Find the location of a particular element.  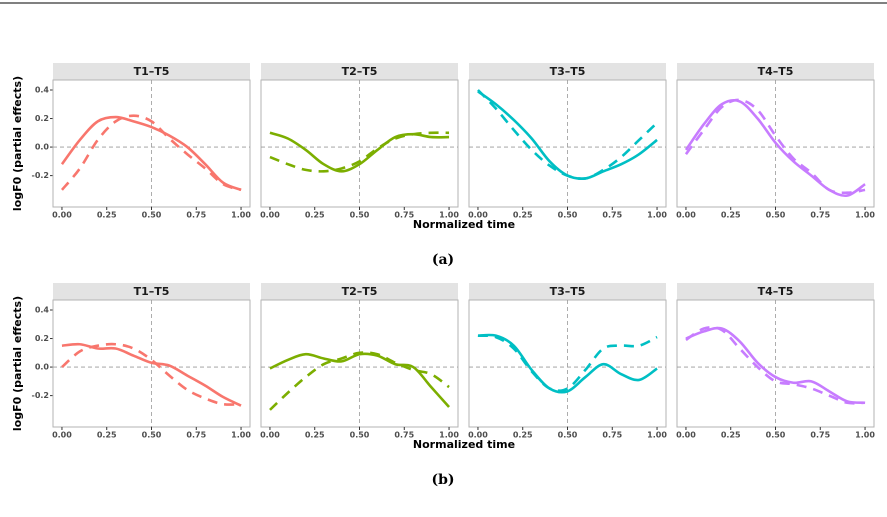

caption: (b) is located at coordinates (442, 480).